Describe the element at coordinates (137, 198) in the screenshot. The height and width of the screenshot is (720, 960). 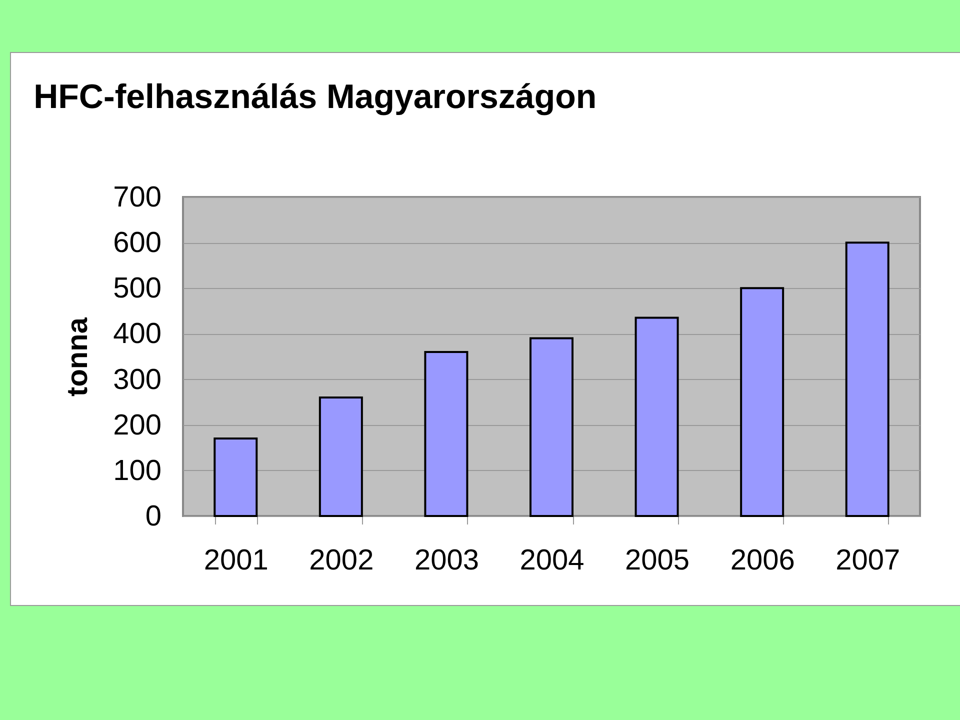
I see `y-tick-label: 700` at that location.